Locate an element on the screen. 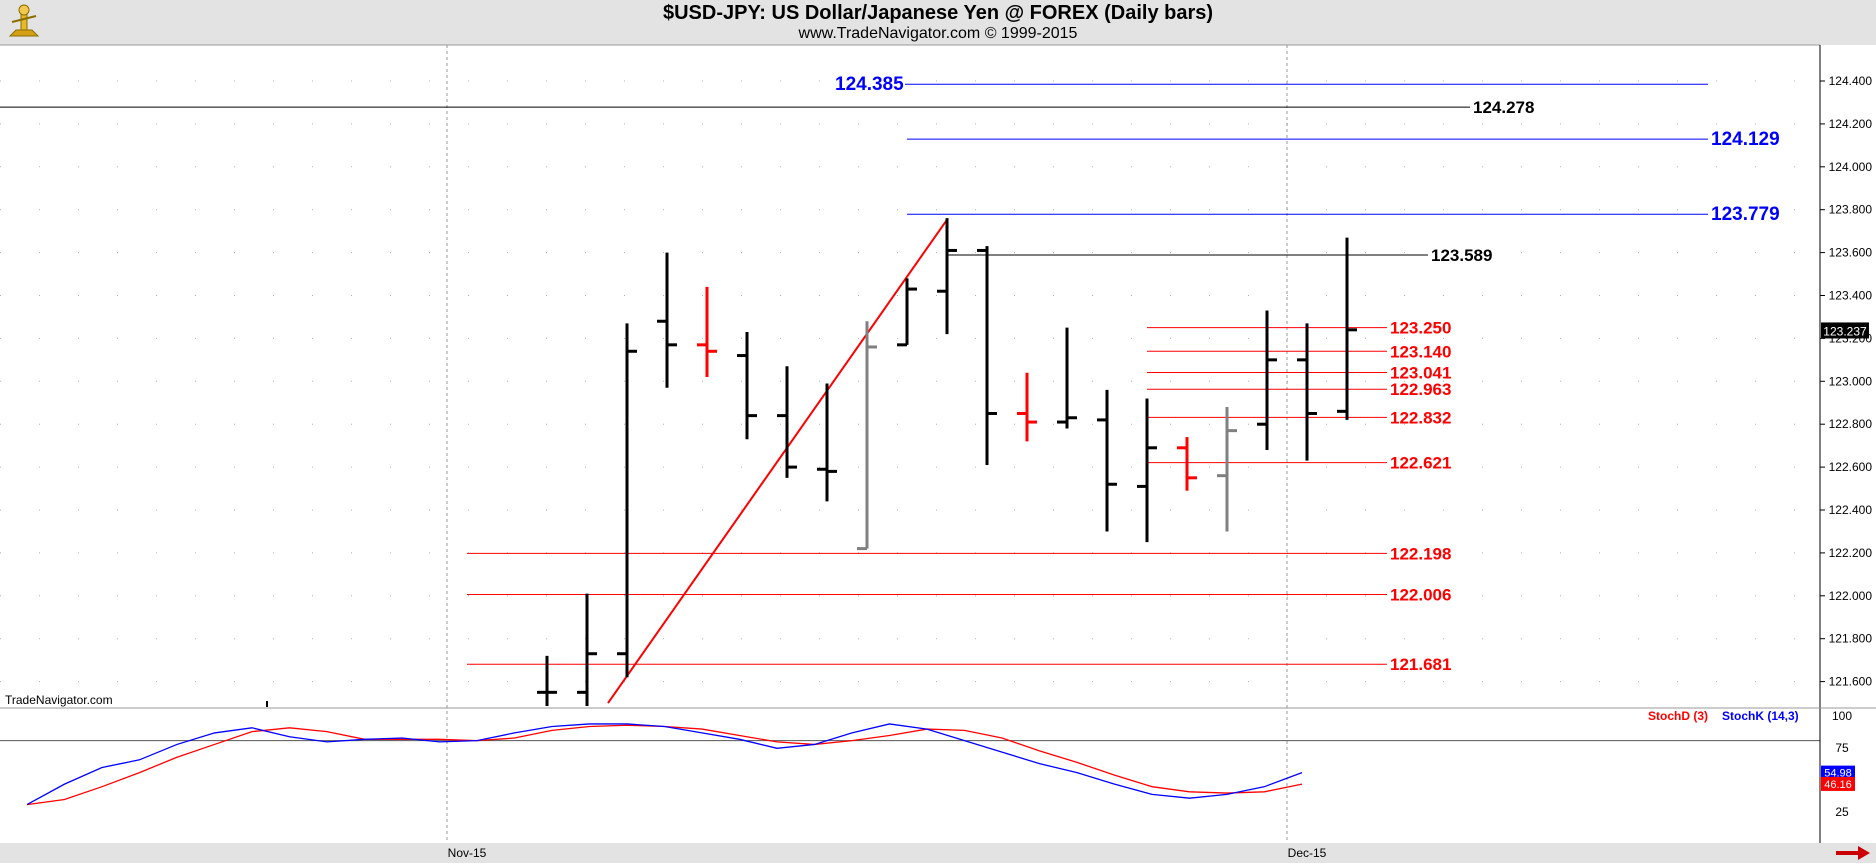 Image resolution: width=1876 pixels, height=865 pixels. stochK-line is located at coordinates (664, 764).